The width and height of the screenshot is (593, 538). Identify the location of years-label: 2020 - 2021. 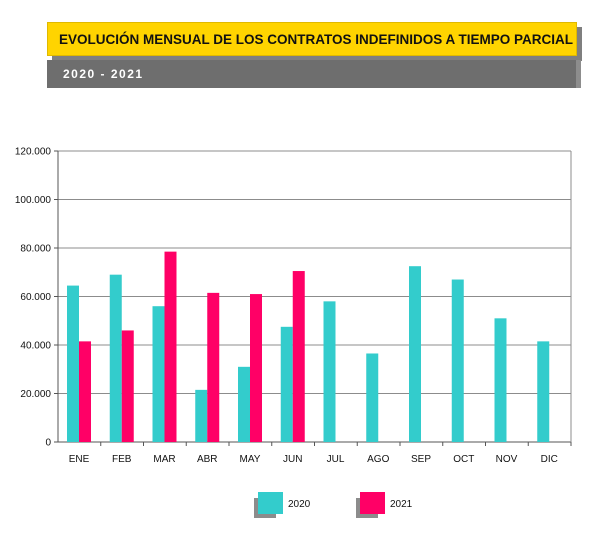
(103, 74).